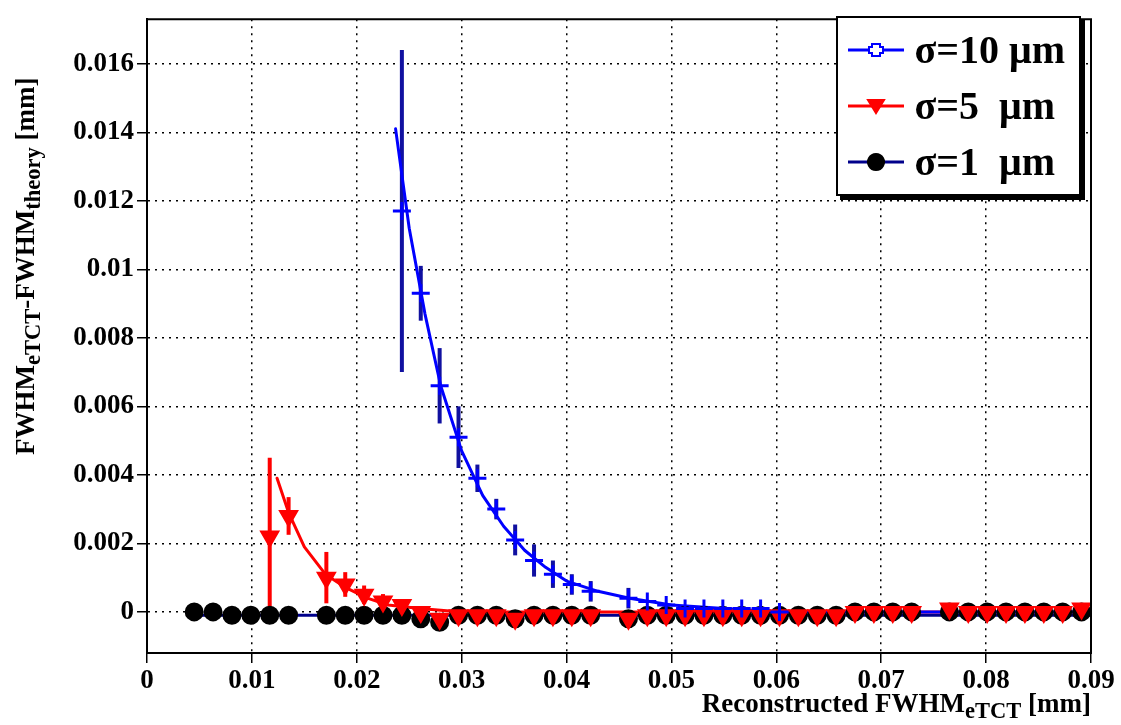  What do you see at coordinates (103, 472) in the screenshot?
I see `y-tick-label: 0.004` at bounding box center [103, 472].